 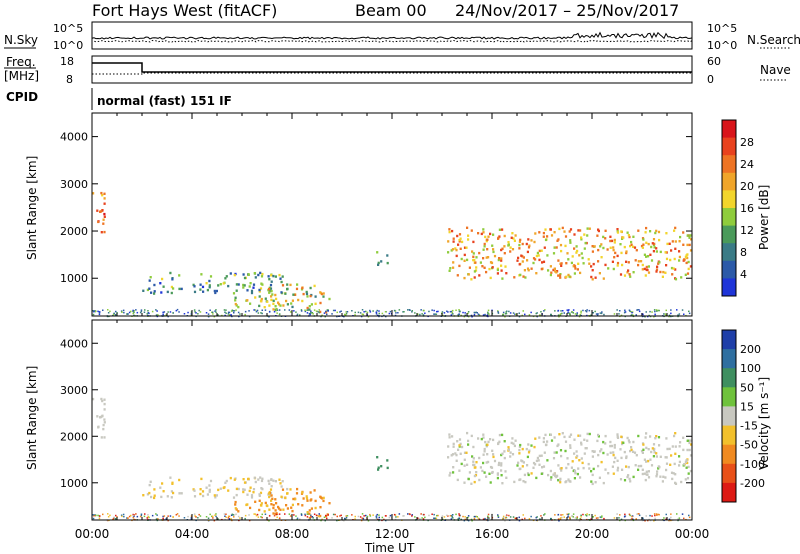 What do you see at coordinates (749, 445) in the screenshot?
I see `colorbar-tick-label: -50` at bounding box center [749, 445].